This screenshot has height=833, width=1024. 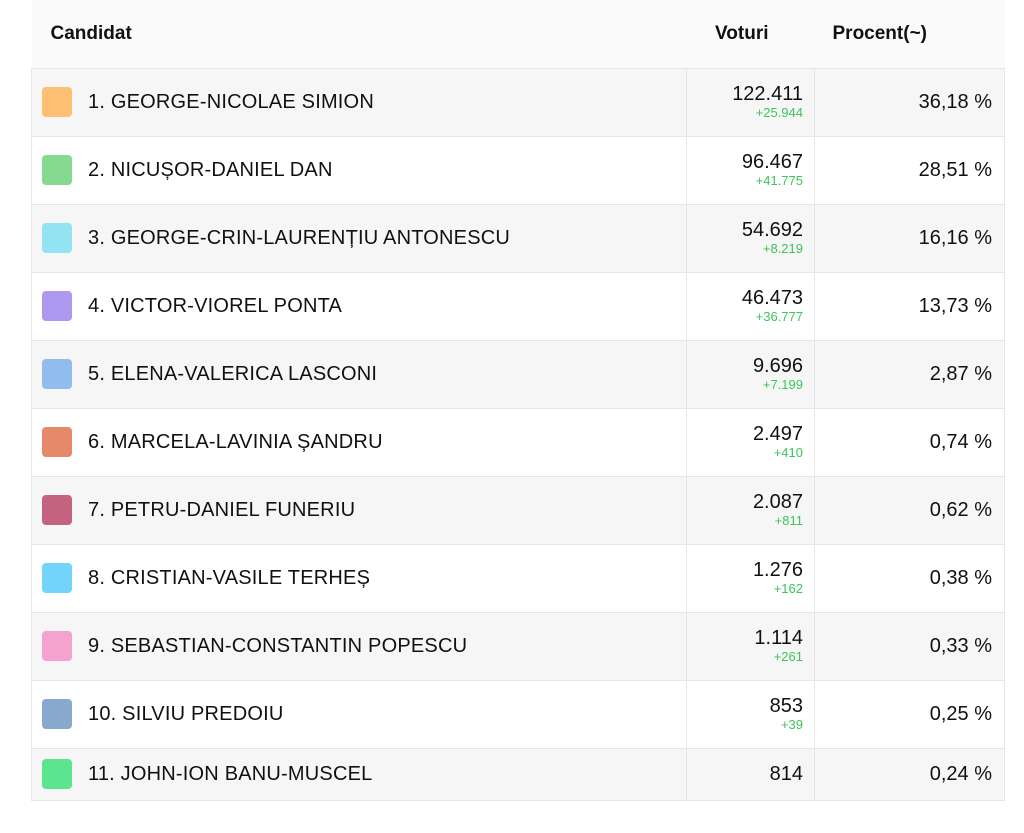 I want to click on percent-value: 0,38 %, so click(x=960, y=577).